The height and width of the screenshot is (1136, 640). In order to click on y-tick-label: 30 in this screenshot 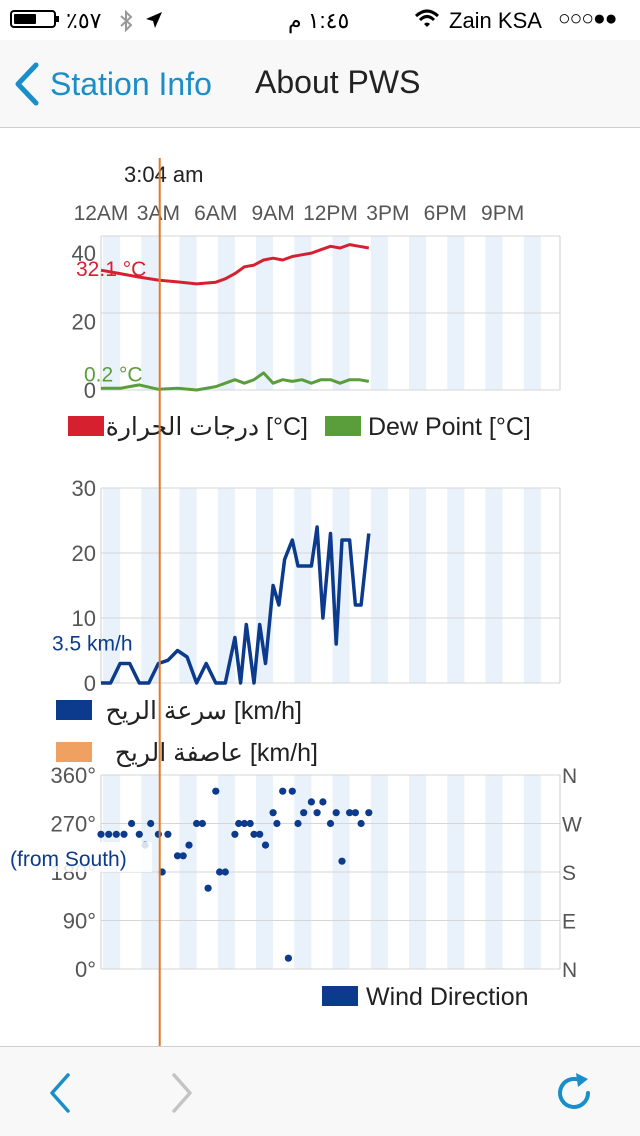, I will do `click(84, 488)`.